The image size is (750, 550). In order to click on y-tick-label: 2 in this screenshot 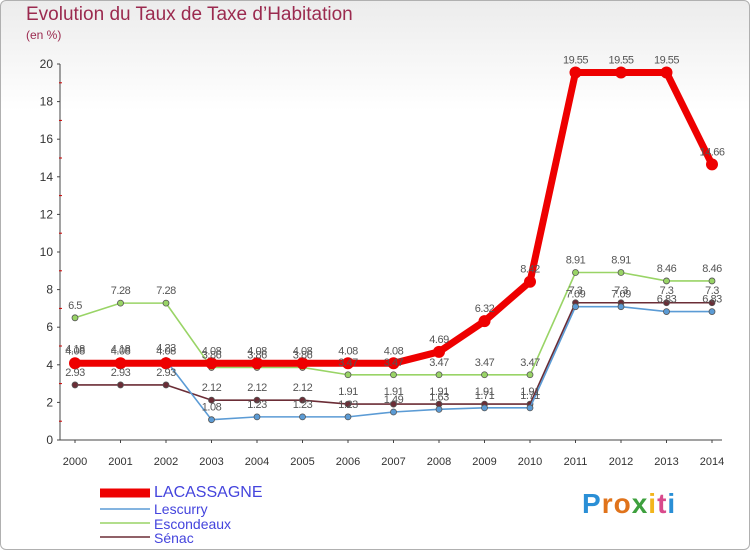, I will do `click(49, 402)`.